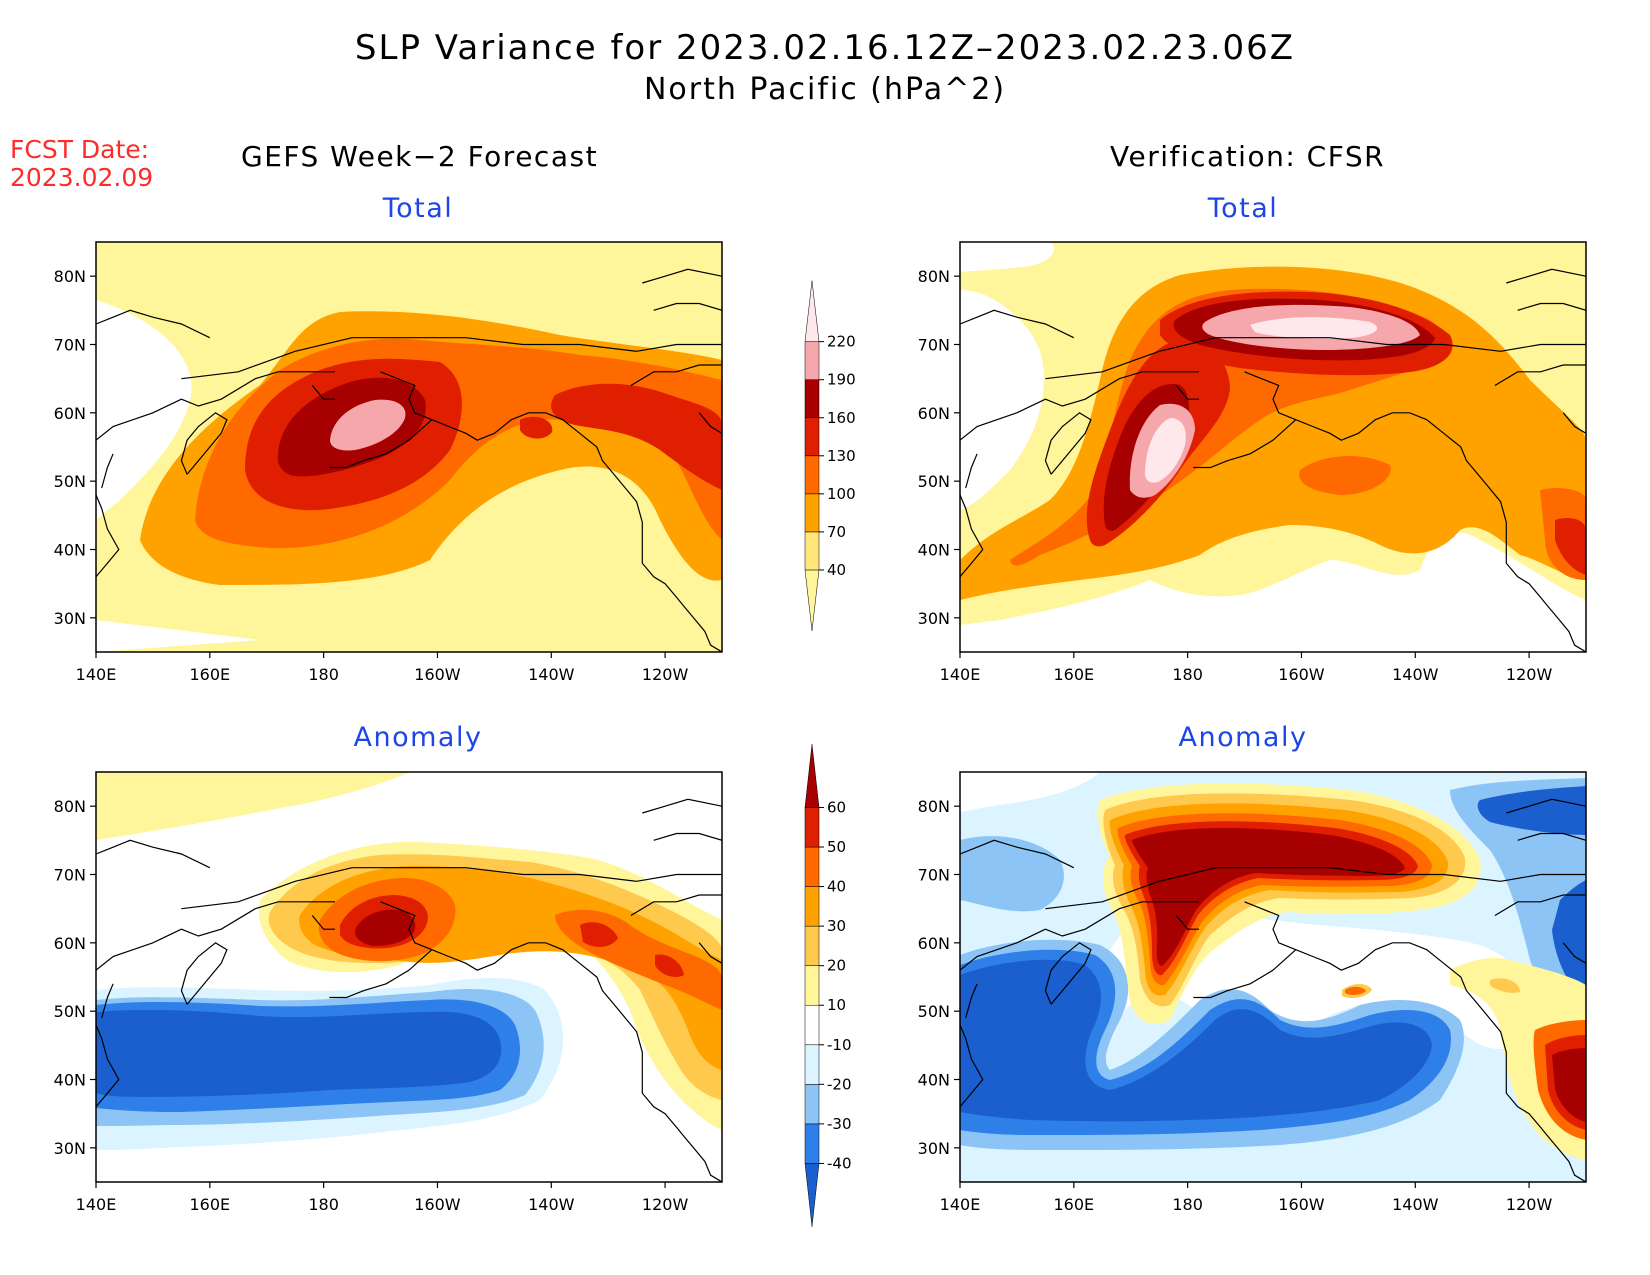 Image resolution: width=1650 pixels, height=1275 pixels. I want to click on variance-field-forecast-total, so click(409, 447).